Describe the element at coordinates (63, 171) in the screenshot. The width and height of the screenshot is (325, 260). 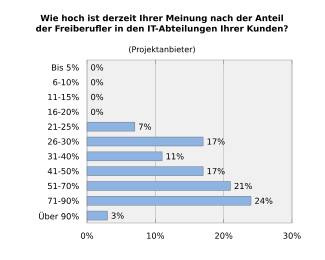
I see `y-tick-label: 41-50%` at that location.